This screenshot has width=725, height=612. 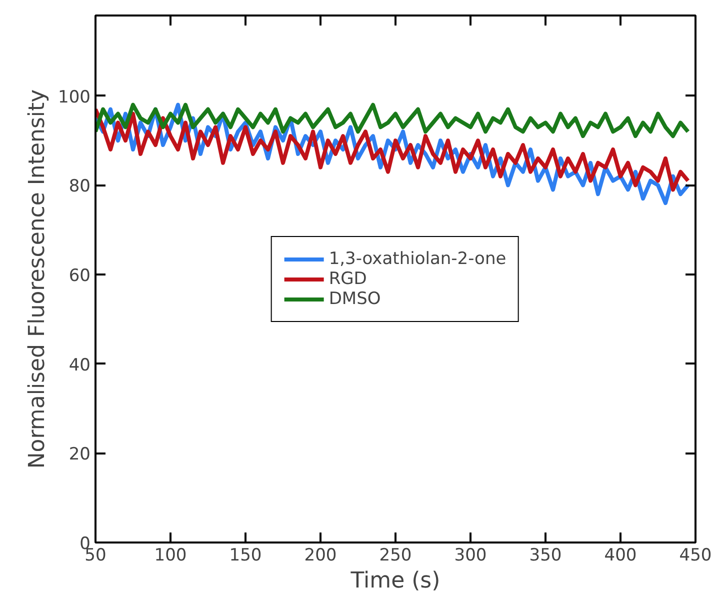 I want to click on x-tick-label: 400, so click(x=620, y=556).